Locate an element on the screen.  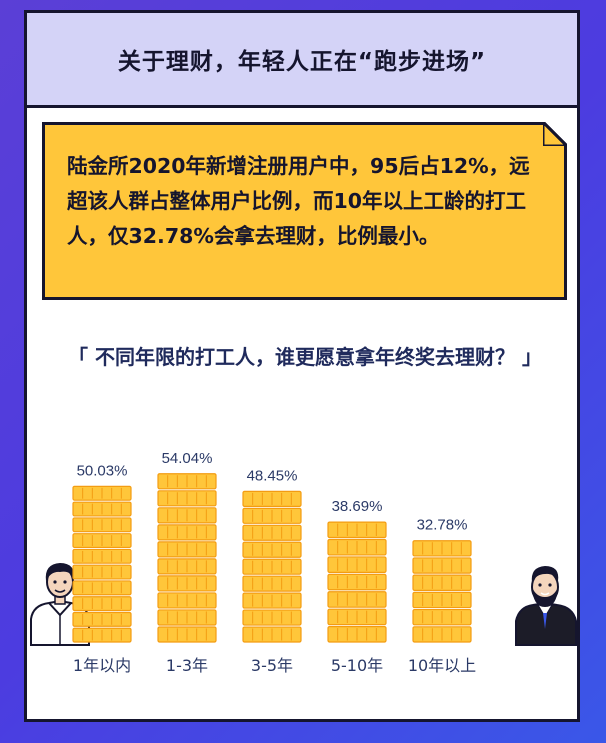
value-label: 50.03% is located at coordinates (102, 470).